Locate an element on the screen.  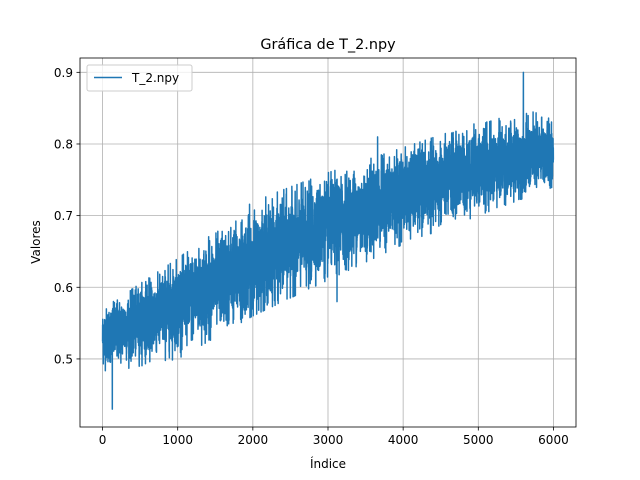
y-axis-ticks: 0.5 0.6 0.7 0.8 0.9 is located at coordinates (67, 216).